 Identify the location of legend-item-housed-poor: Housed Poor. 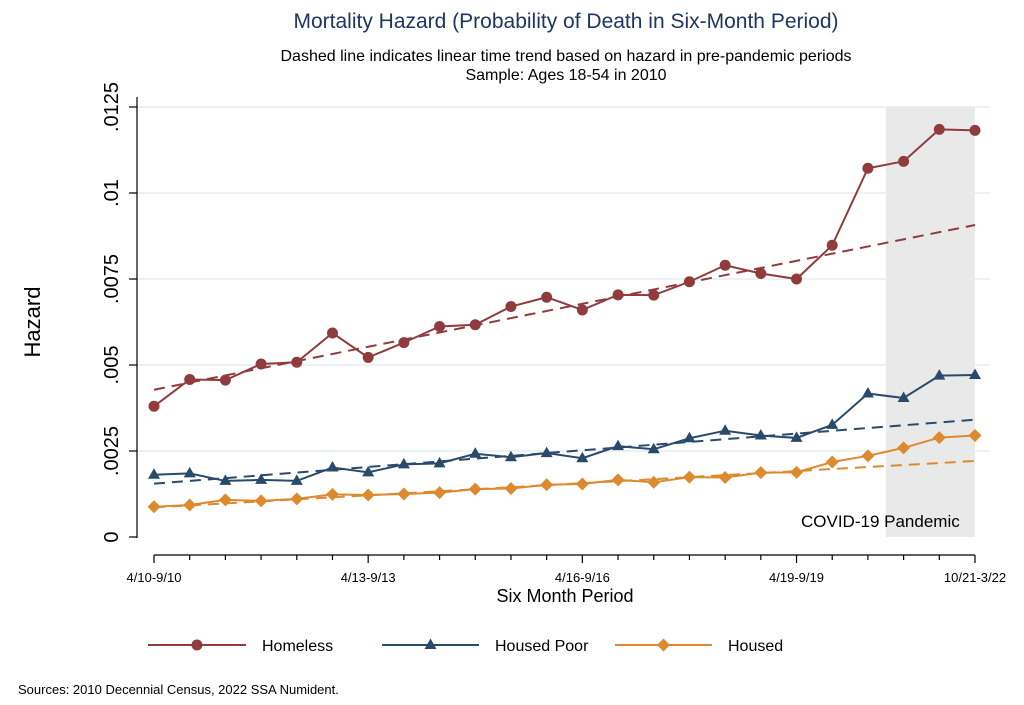
(485, 646).